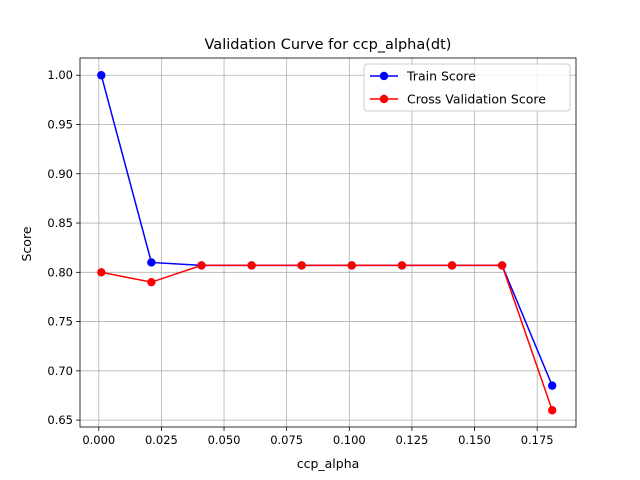 The image size is (640, 480). What do you see at coordinates (60, 272) in the screenshot?
I see `y-tick-label: 0.80` at bounding box center [60, 272].